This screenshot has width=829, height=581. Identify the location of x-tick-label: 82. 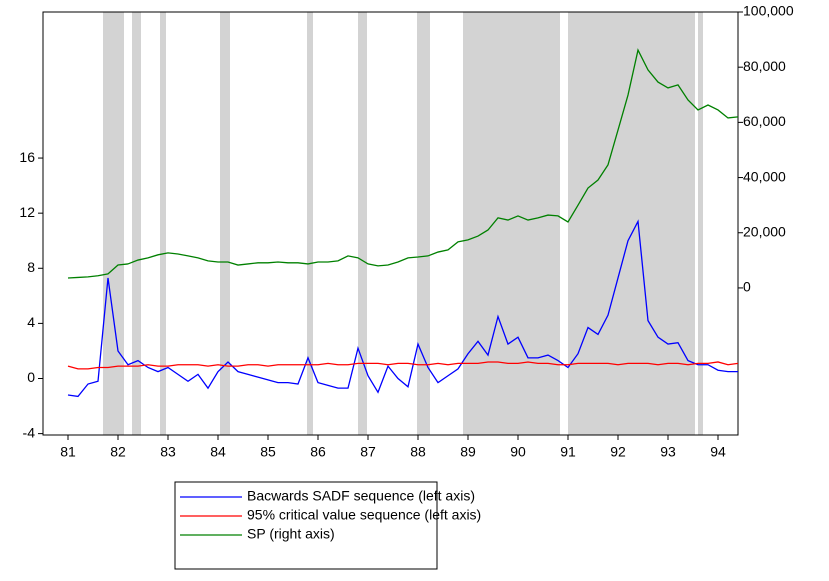
(118, 452).